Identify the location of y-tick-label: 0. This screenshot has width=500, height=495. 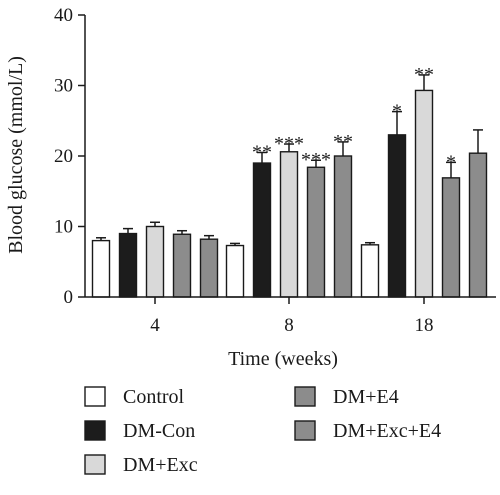
(69, 297).